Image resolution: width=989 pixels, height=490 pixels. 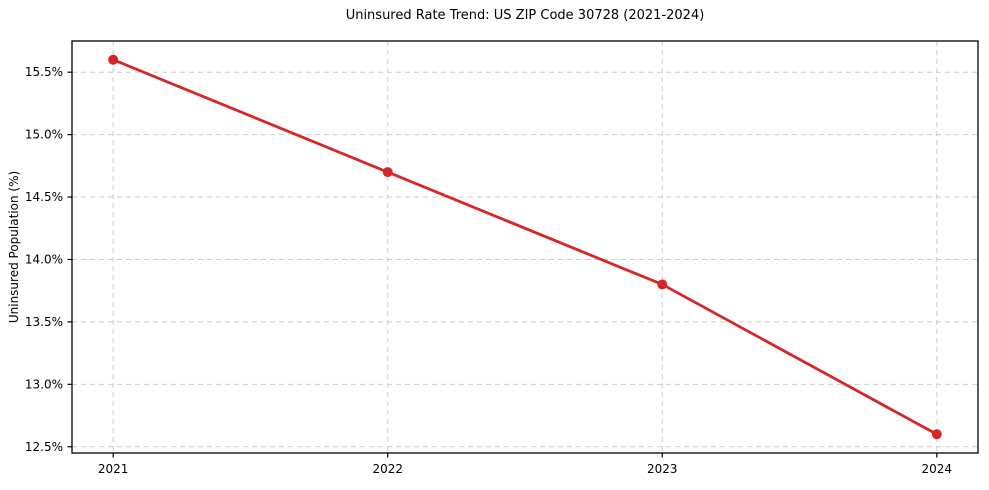 What do you see at coordinates (387, 469) in the screenshot?
I see `x-tick-label: 2022` at bounding box center [387, 469].